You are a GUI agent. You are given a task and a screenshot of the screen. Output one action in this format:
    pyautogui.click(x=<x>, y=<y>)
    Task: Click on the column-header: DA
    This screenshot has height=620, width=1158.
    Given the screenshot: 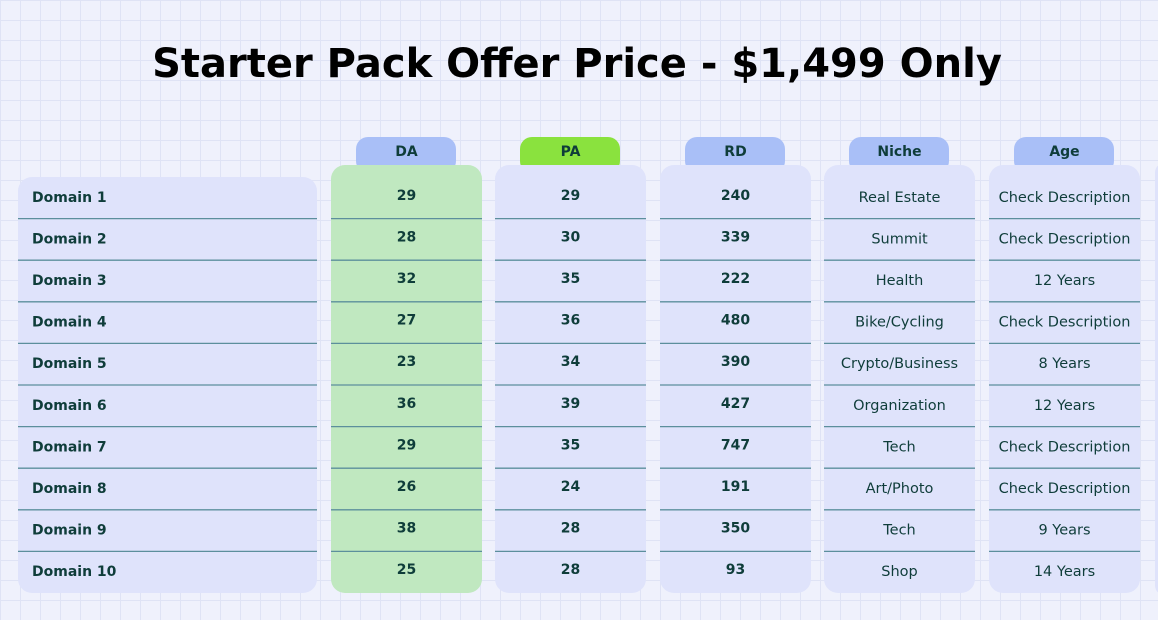 What is the action you would take?
    pyautogui.click(x=406, y=152)
    